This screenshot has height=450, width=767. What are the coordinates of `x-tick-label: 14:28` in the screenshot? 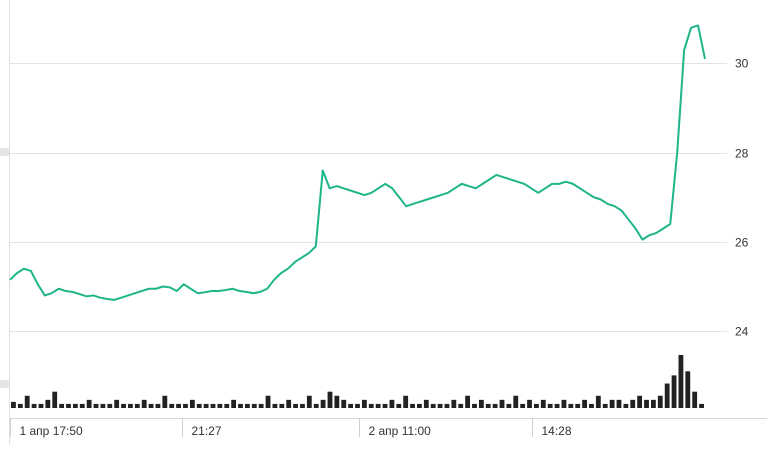 It's located at (557, 431).